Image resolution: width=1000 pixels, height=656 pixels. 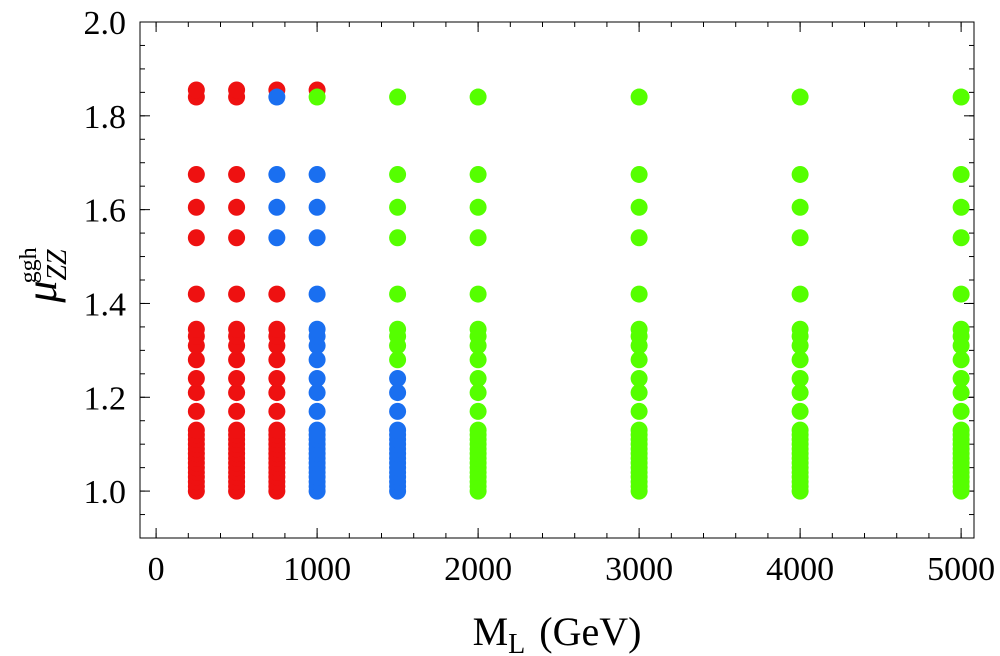 I want to click on series-blue, so click(x=337, y=294).